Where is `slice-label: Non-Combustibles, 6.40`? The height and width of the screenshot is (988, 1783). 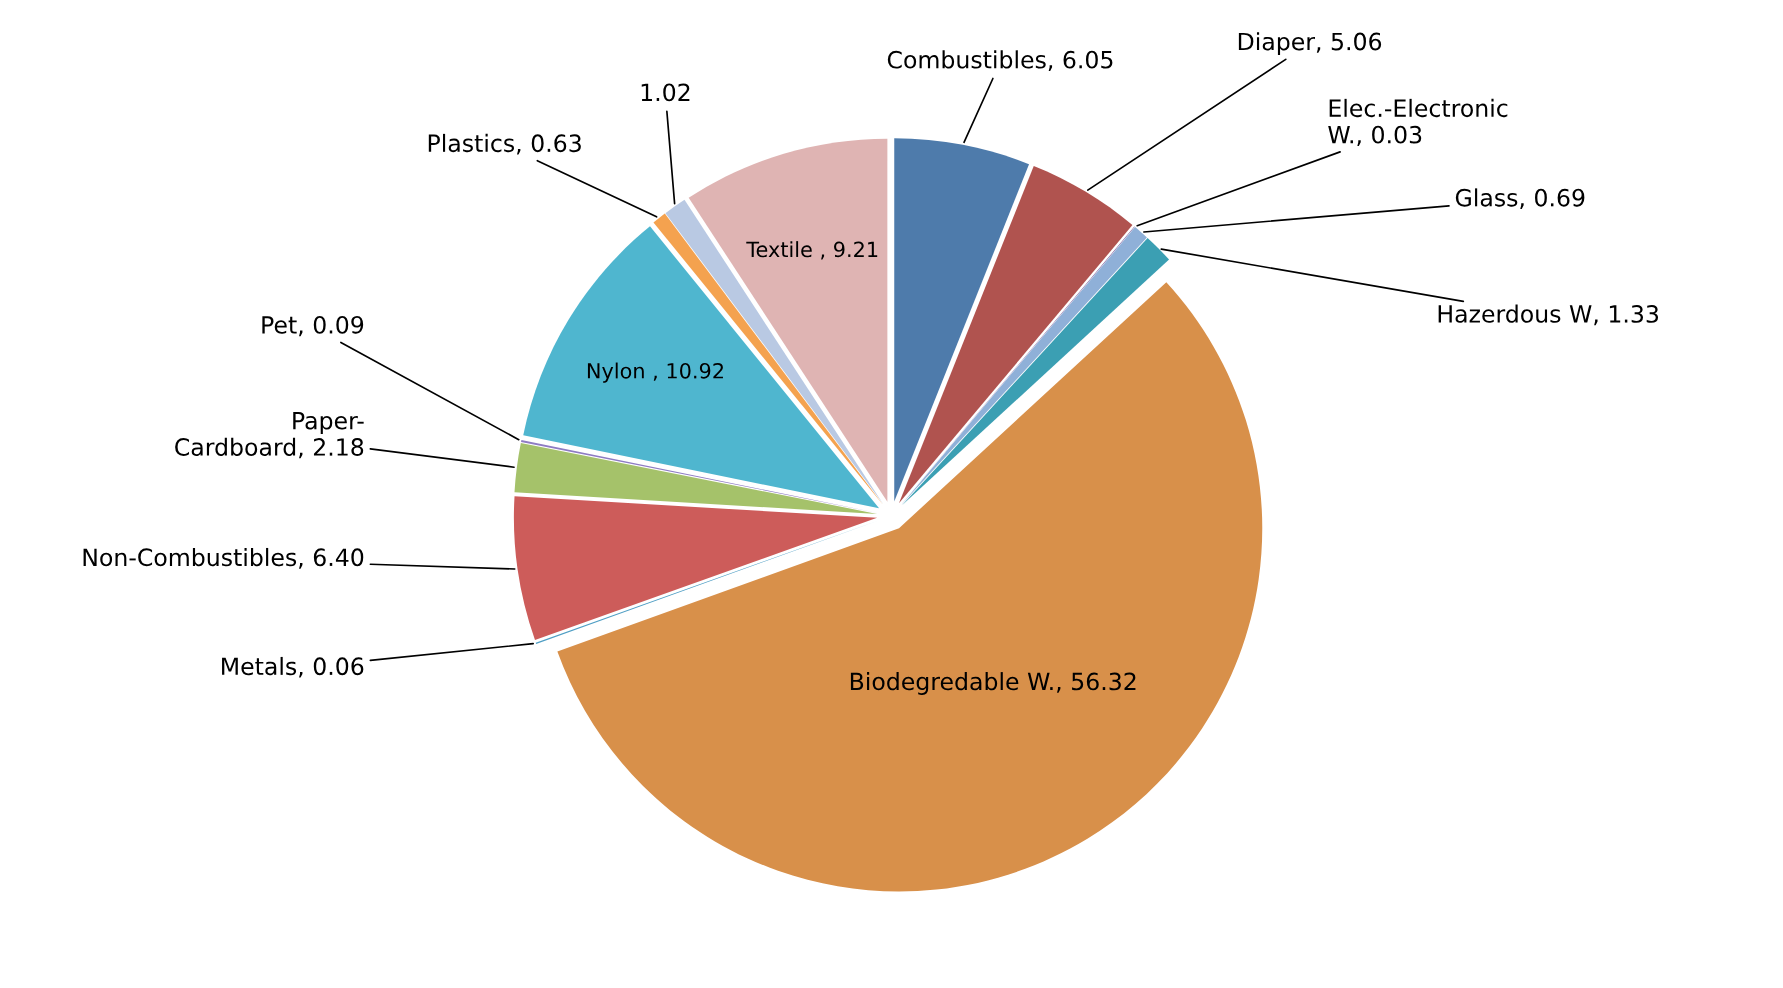
slice-label: Non-Combustibles, 6.40 is located at coordinates (223, 558).